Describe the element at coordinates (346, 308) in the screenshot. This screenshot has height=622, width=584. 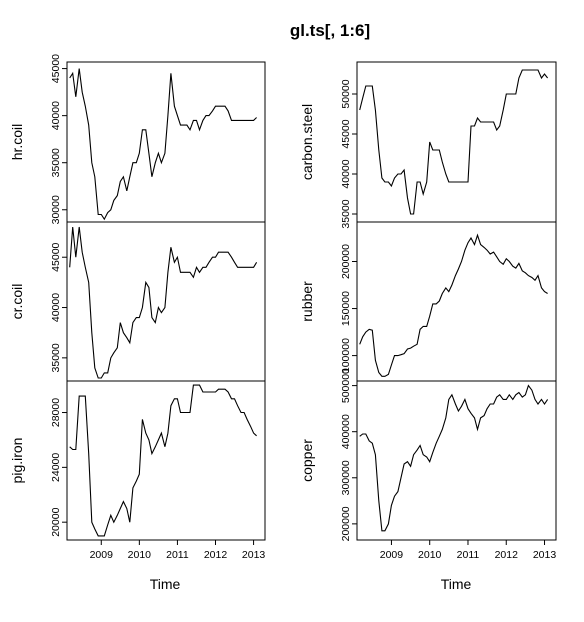
I see `y-tick-label: 150000` at that location.